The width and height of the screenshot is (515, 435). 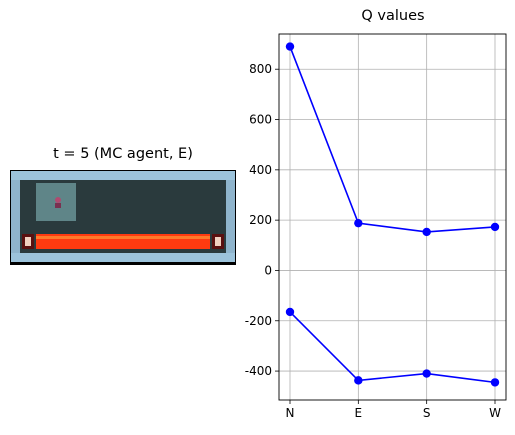 What do you see at coordinates (359, 413) in the screenshot?
I see `x-tick-label: E` at bounding box center [359, 413].